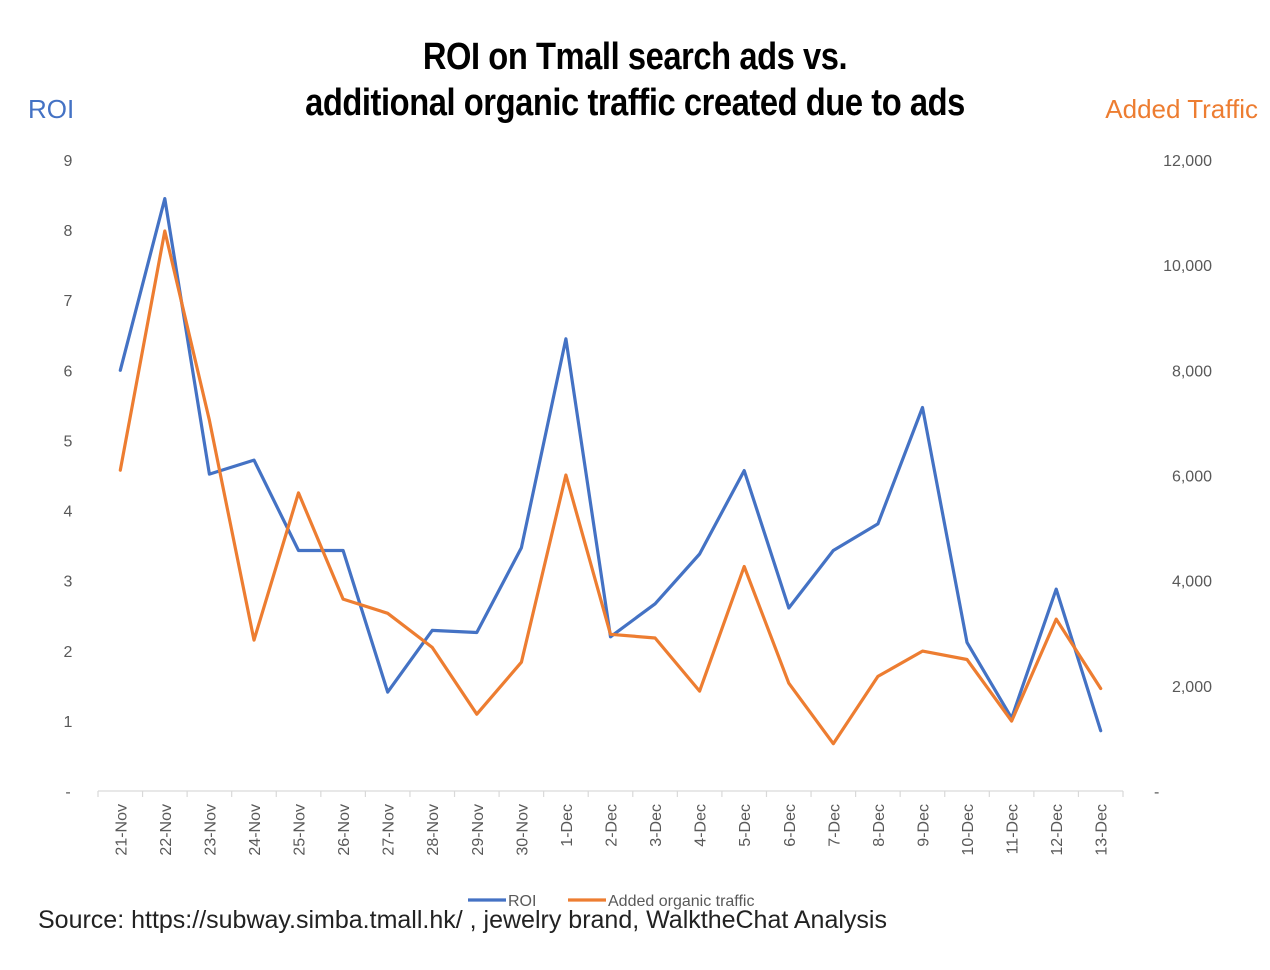  Describe the element at coordinates (68, 161) in the screenshot. I see `left-tick-label: 9` at that location.